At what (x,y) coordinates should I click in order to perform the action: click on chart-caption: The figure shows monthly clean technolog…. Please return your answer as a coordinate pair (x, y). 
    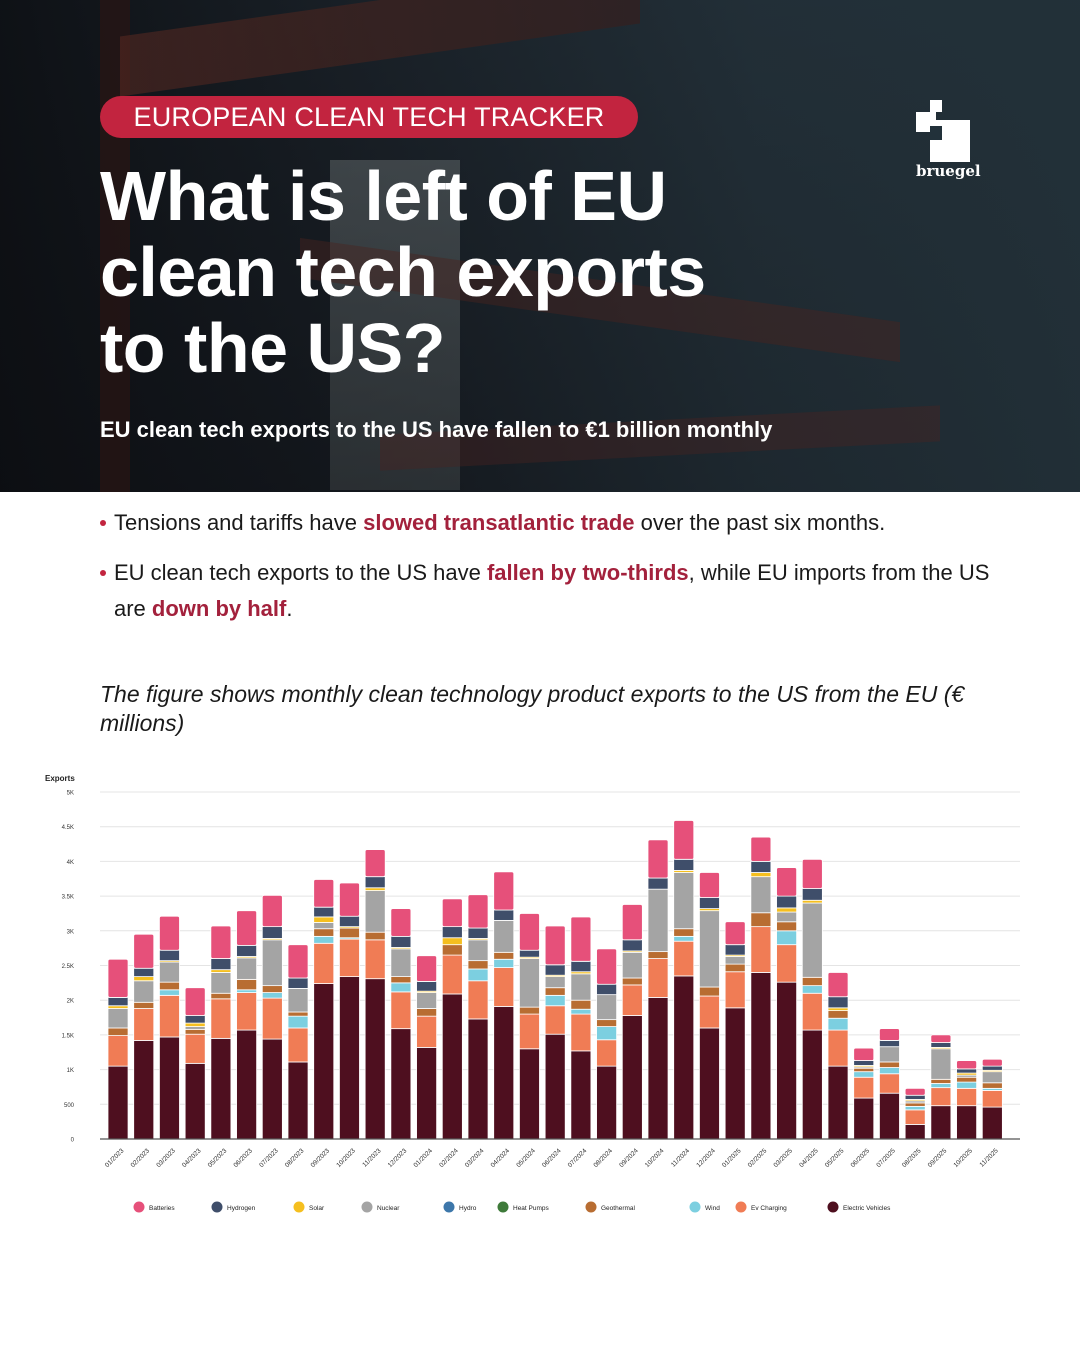
    Looking at the image, I should click on (532, 708).